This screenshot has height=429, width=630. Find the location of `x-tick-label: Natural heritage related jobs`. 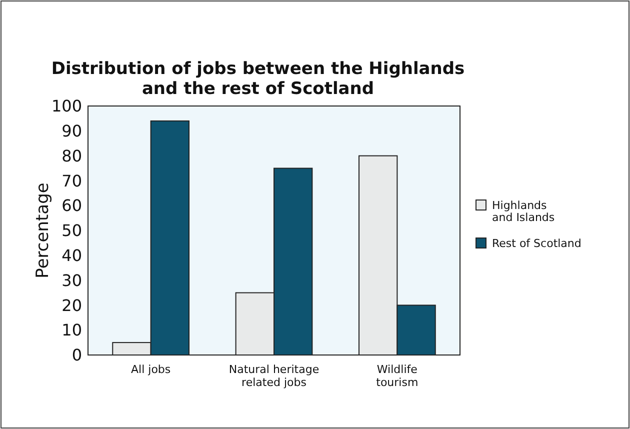

x-tick-label: Natural heritage related jobs is located at coordinates (274, 376).